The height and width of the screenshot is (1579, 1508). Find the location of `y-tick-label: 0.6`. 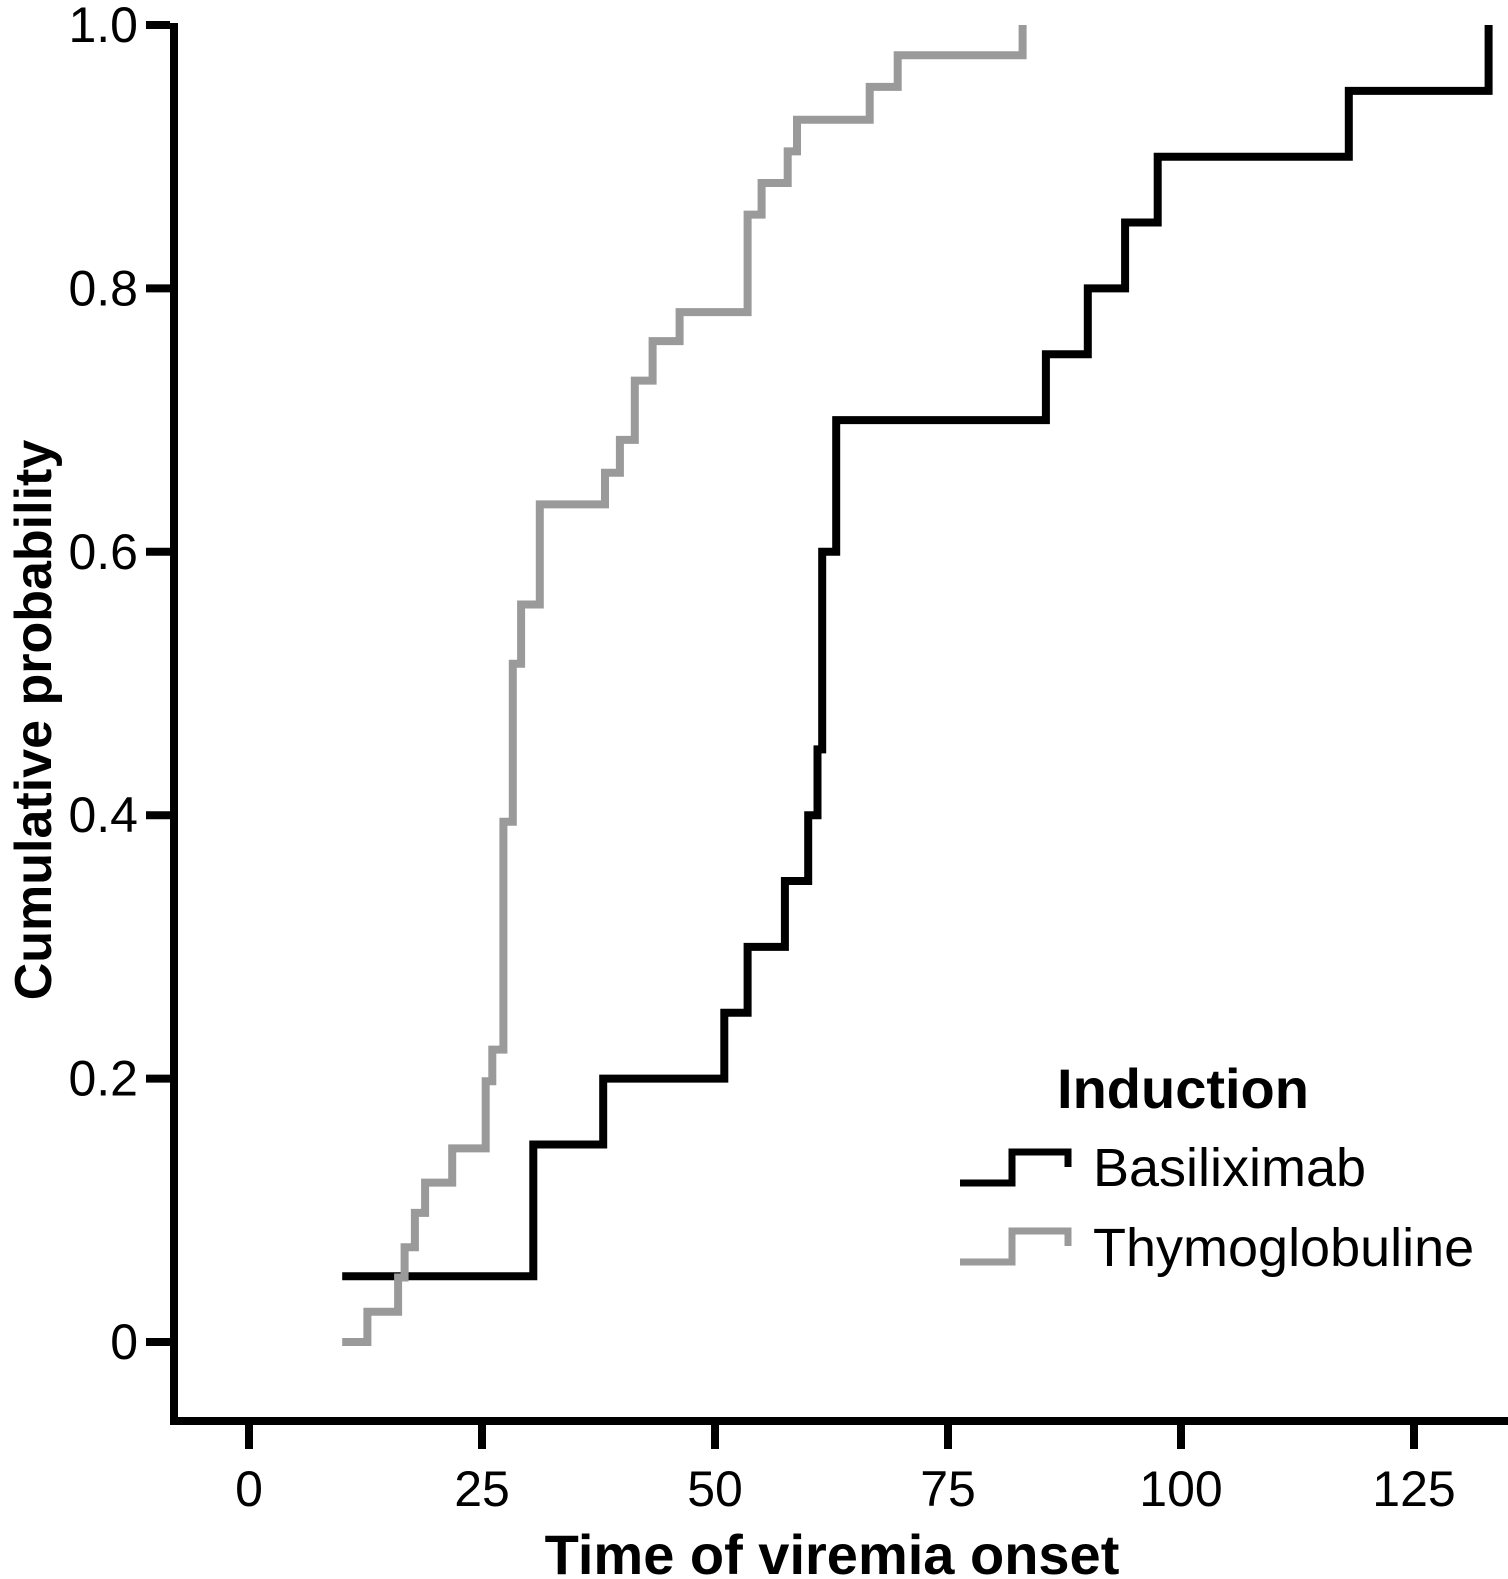

y-tick-label: 0.6 is located at coordinates (103, 552).